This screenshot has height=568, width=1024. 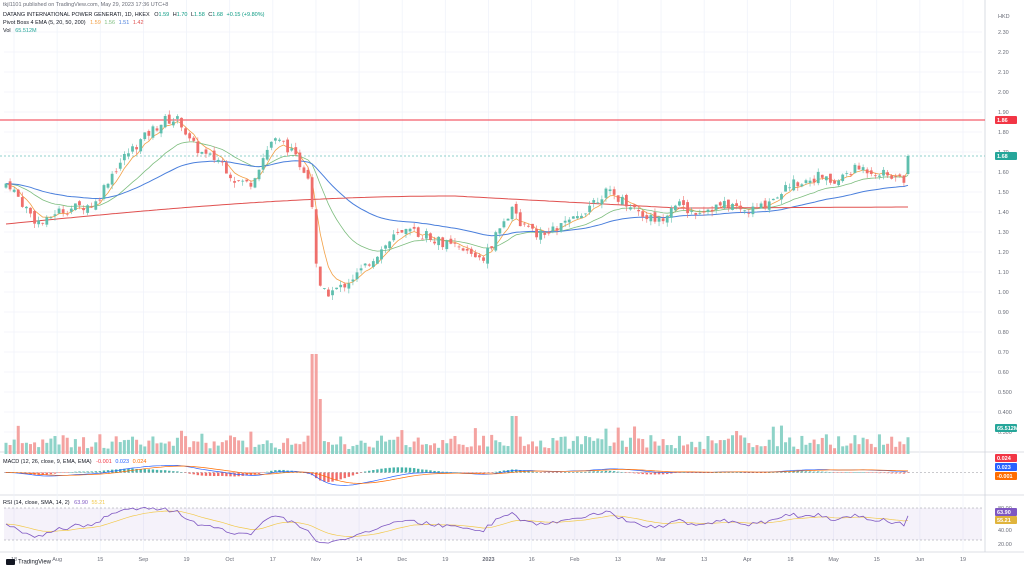 I want to click on tradingview-logo: TradingView, so click(x=28, y=562).